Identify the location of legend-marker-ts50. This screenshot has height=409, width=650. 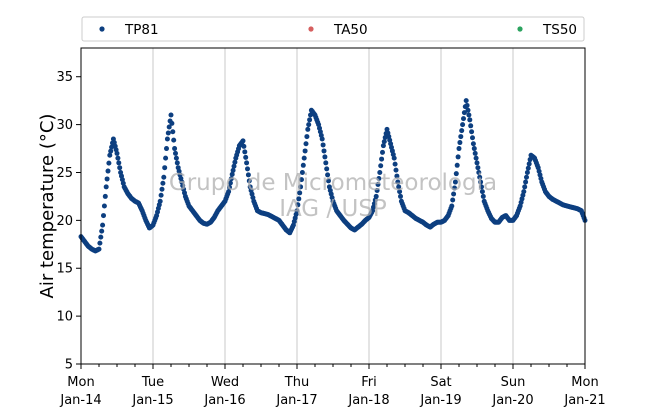
(520, 29).